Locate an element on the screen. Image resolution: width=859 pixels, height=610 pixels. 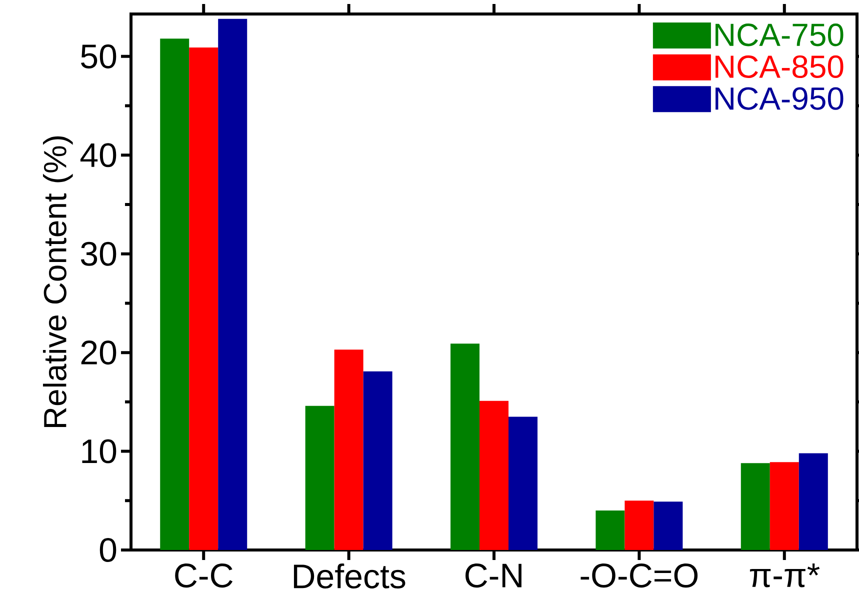
y-tick-label: 20 is located at coordinates (98, 352).